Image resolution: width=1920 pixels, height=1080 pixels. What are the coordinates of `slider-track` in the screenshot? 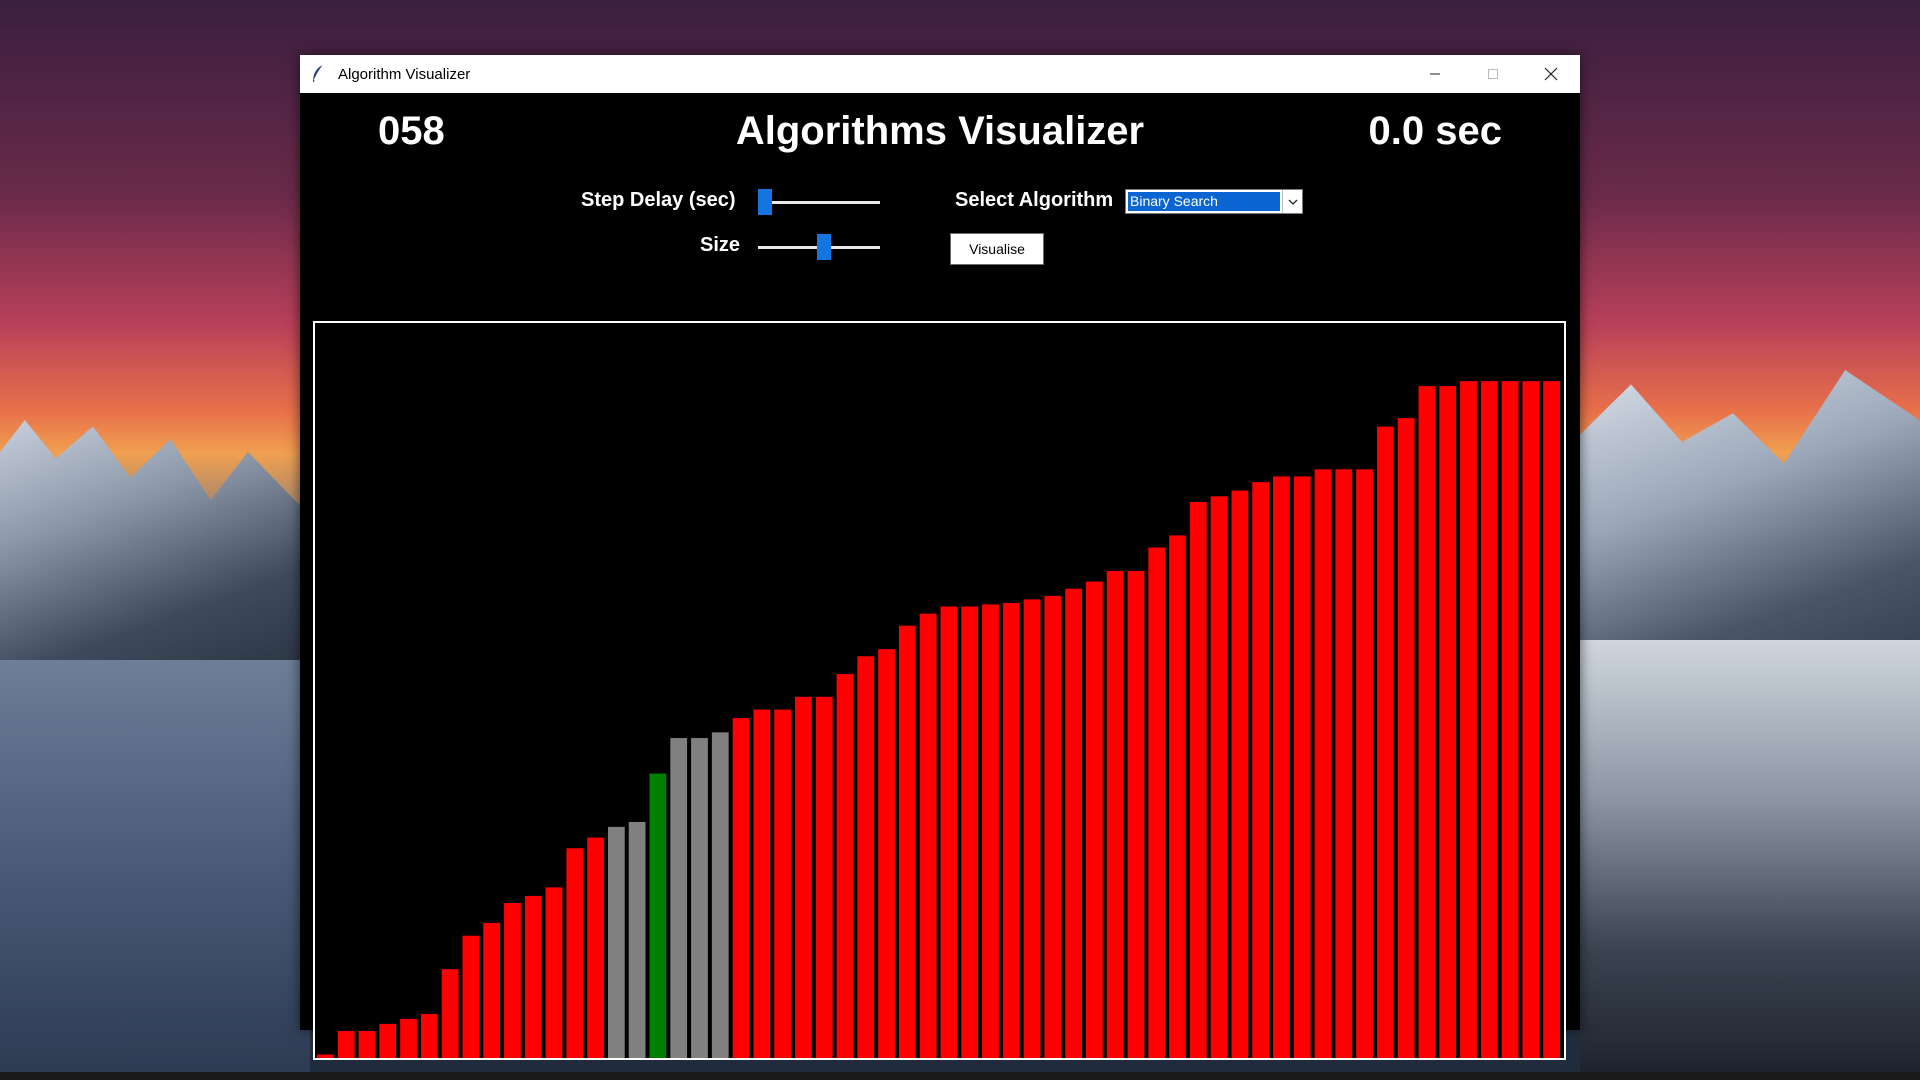 It's located at (819, 202).